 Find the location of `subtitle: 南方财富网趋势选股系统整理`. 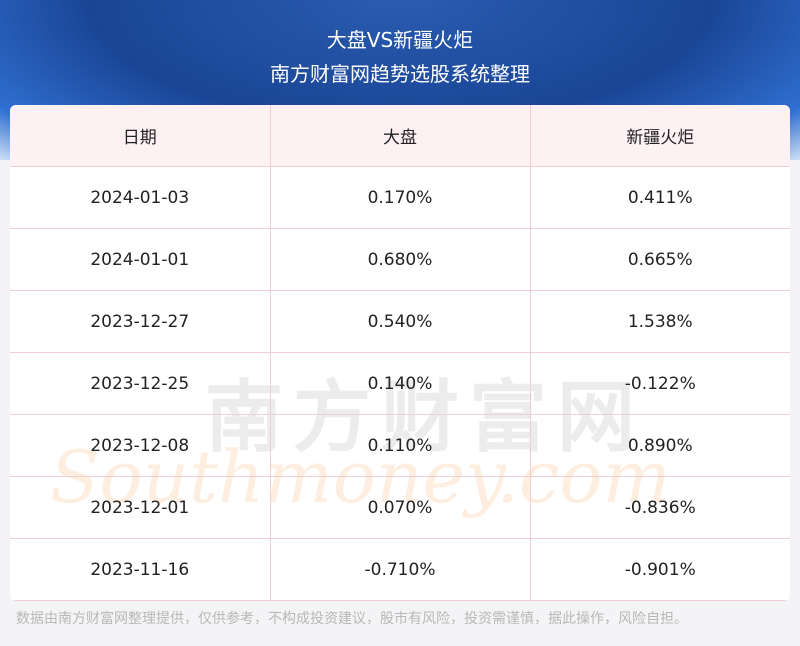

subtitle: 南方财富网趋势选股系统整理 is located at coordinates (400, 74).